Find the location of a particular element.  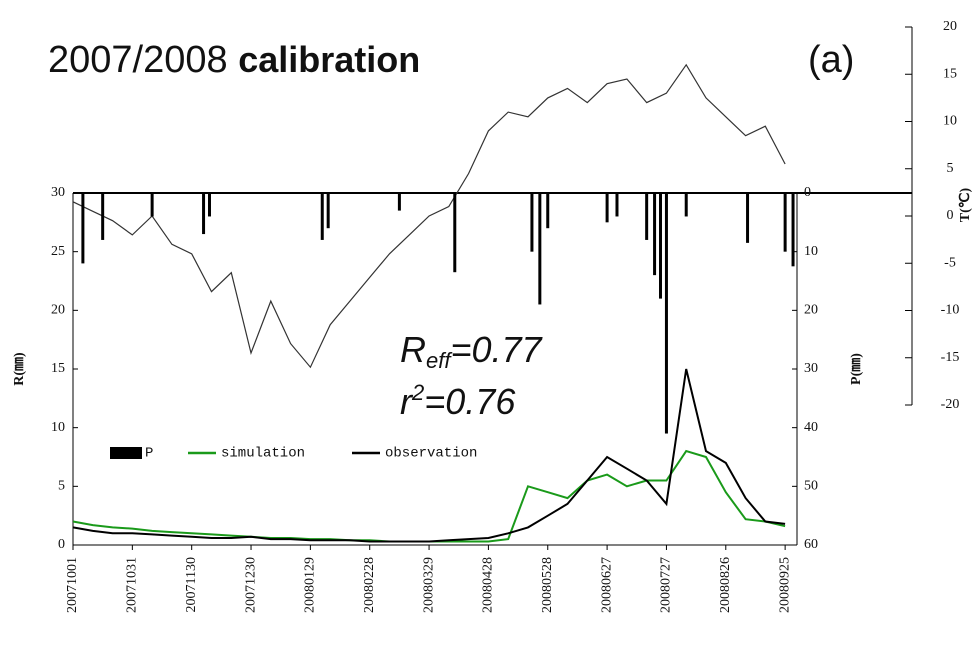

y3-tick-label: -15 is located at coordinates (950, 357).